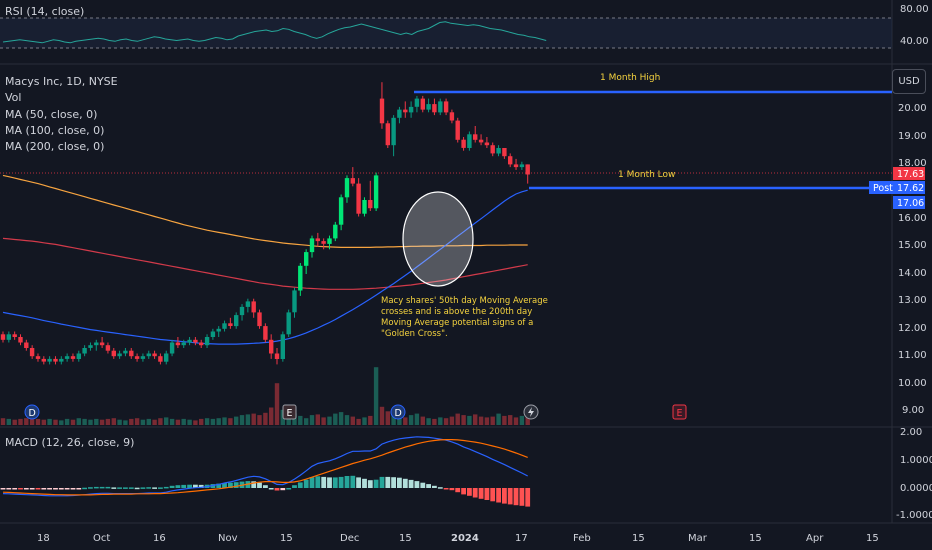  What do you see at coordinates (531, 412) in the screenshot?
I see `split-marker-icon` at bounding box center [531, 412].